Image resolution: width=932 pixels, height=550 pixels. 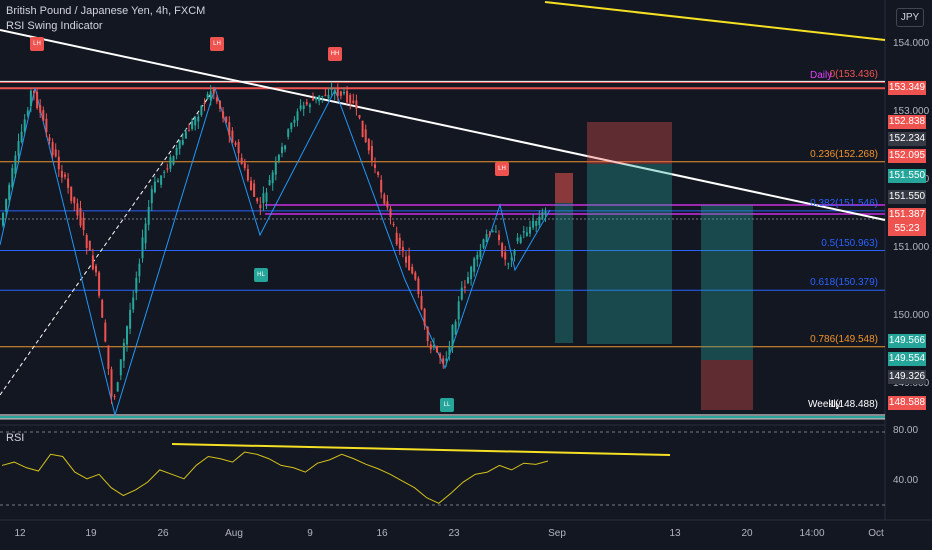 I want to click on price-tag: 152.234, so click(x=907, y=139).